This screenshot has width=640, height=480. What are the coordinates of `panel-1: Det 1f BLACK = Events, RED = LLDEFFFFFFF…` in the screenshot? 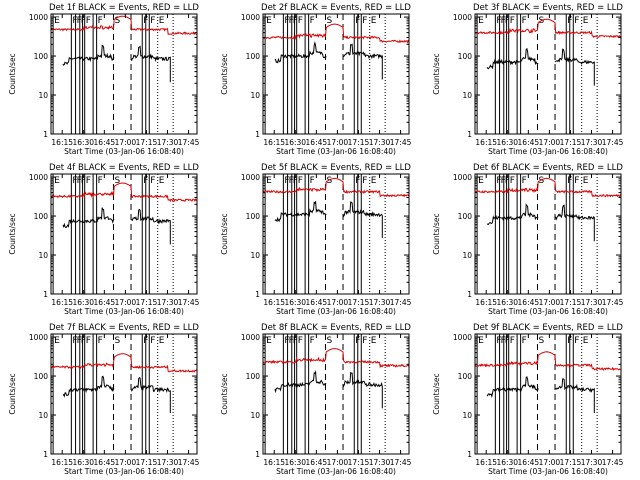 It's located at (104, 79).